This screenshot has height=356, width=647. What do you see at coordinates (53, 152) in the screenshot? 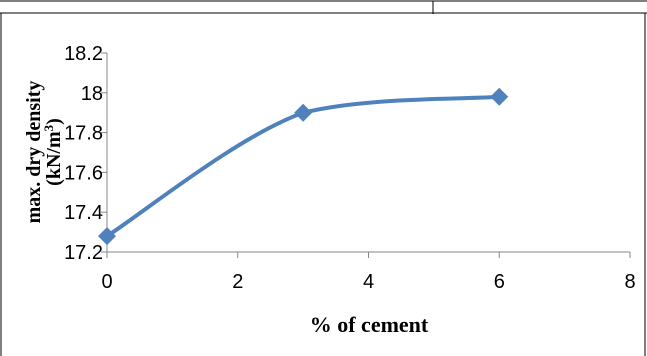
I see `y-axis-label-line2: (kN/m3)` at bounding box center [53, 152].